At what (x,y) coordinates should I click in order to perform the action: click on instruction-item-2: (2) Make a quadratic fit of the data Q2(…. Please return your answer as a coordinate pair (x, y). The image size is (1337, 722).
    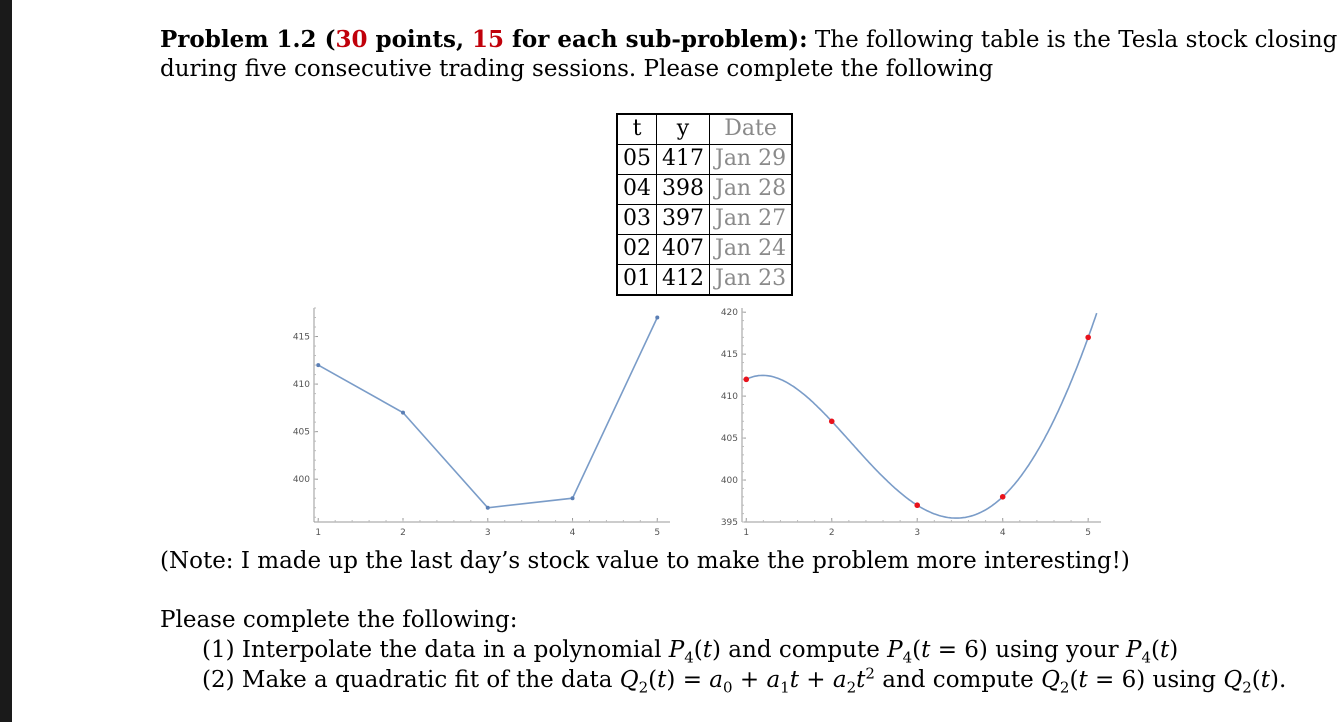
    Looking at the image, I should click on (744, 680).